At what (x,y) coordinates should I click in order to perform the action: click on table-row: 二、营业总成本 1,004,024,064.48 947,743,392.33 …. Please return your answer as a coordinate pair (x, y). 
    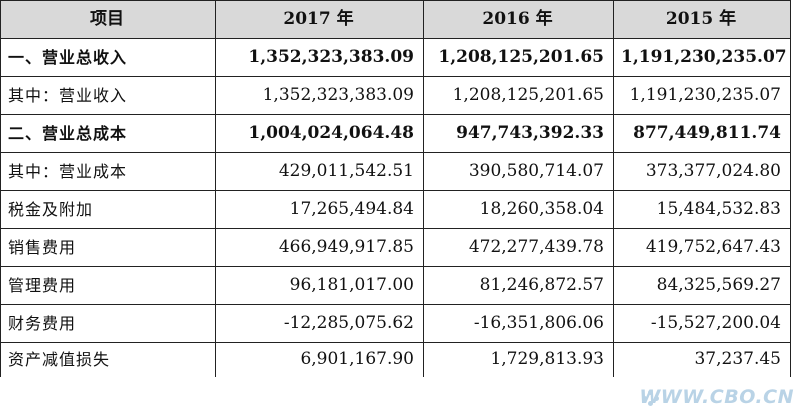
    Looking at the image, I should click on (395, 133).